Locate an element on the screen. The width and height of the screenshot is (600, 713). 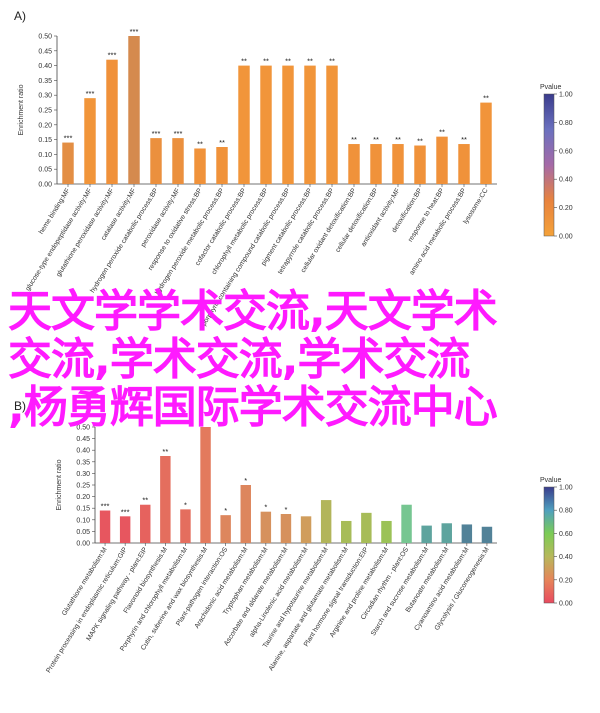
x-tick-label: antioxidant activity:MF is located at coordinates (381, 217).